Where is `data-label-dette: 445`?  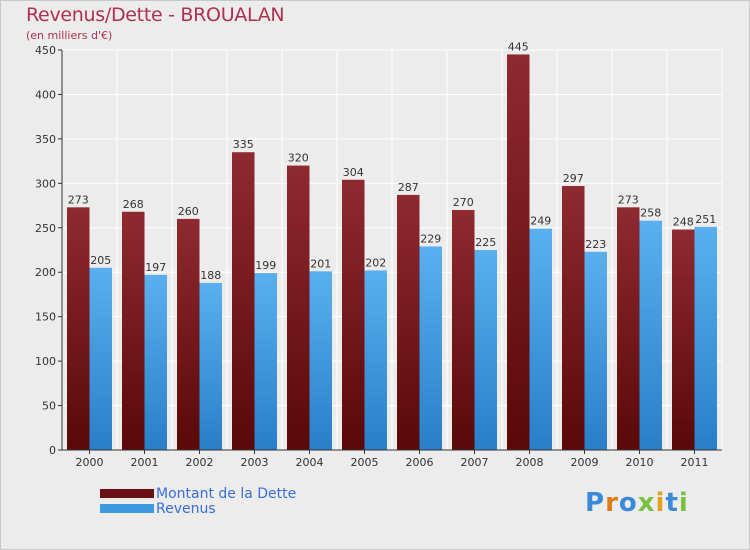
data-label-dette: 445 is located at coordinates (518, 46).